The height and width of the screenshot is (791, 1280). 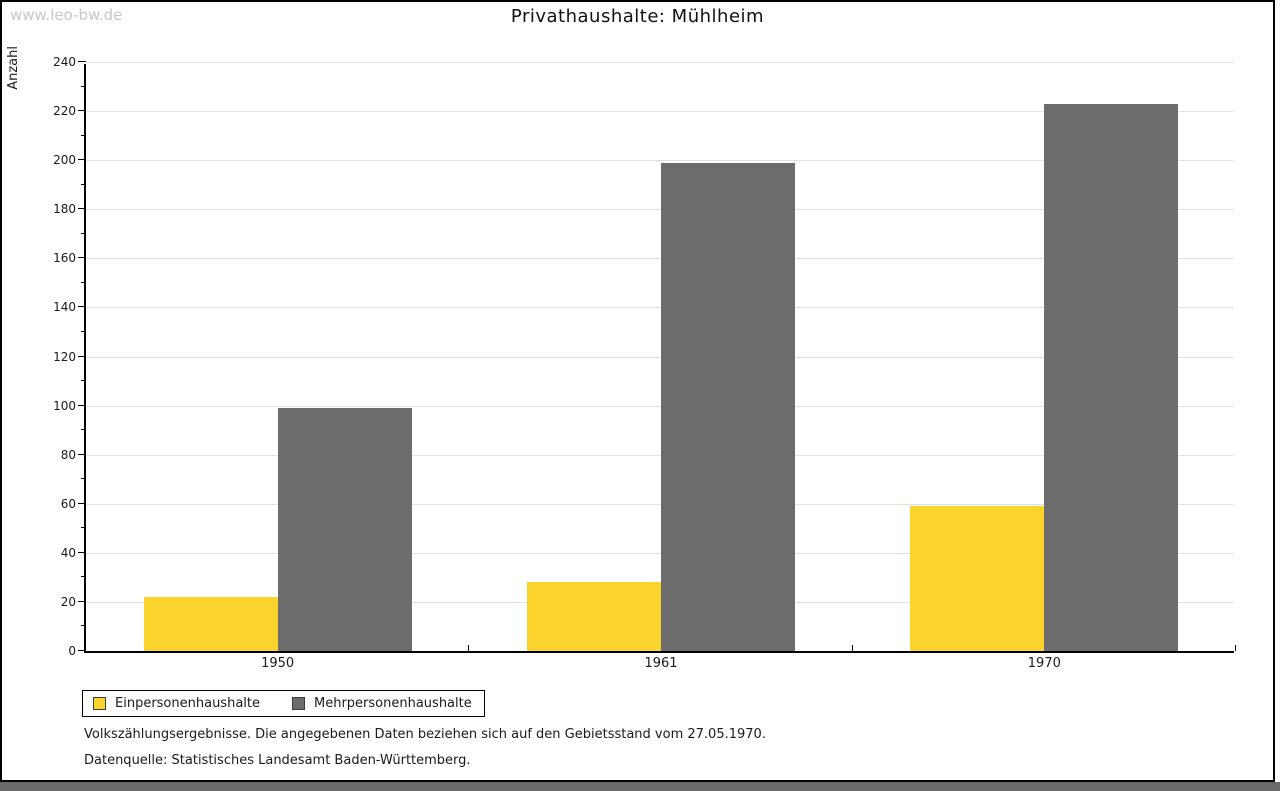 What do you see at coordinates (68, 454) in the screenshot?
I see `y-axis-tick-label: 80` at bounding box center [68, 454].